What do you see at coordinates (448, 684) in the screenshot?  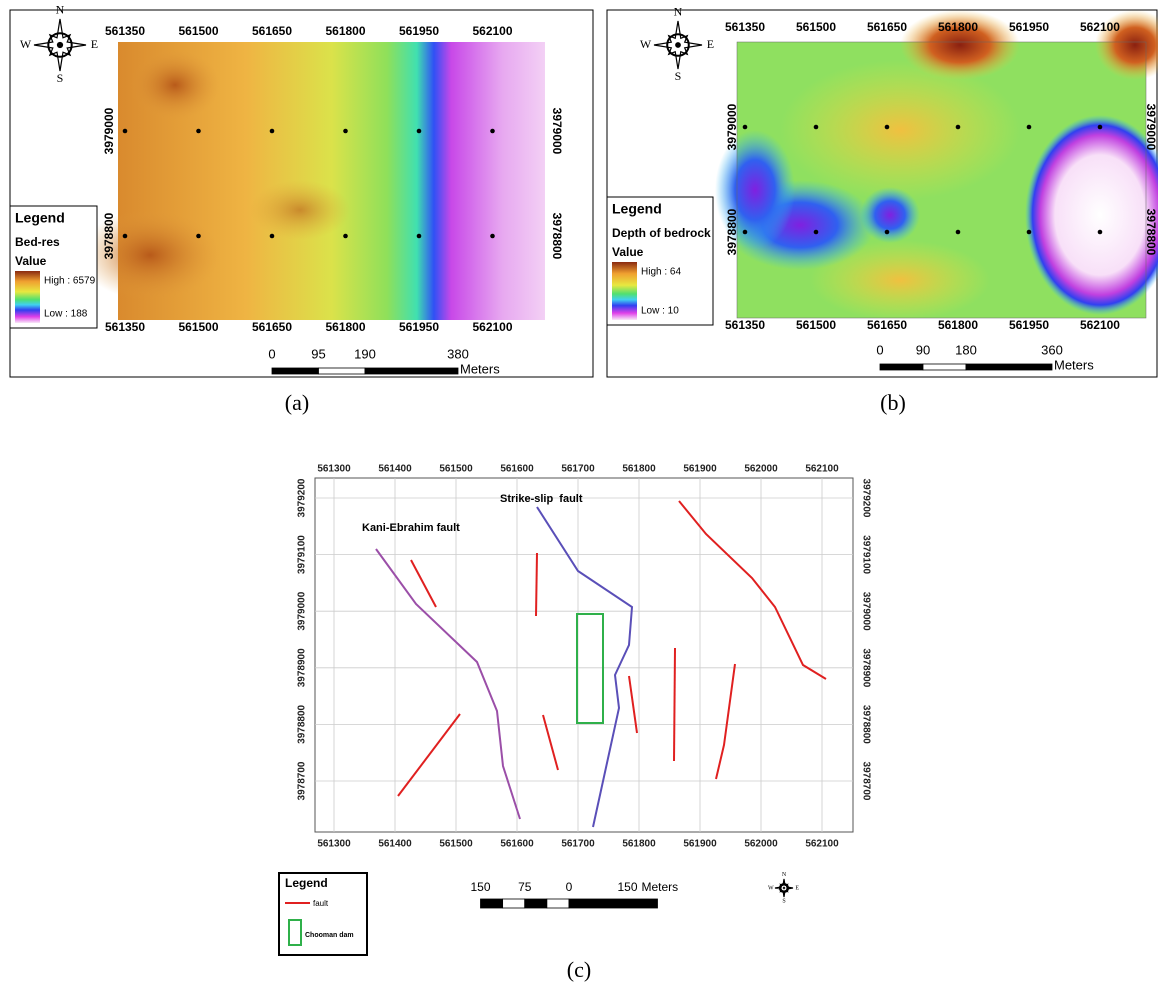 I see `kani-ebrahim-fault` at bounding box center [448, 684].